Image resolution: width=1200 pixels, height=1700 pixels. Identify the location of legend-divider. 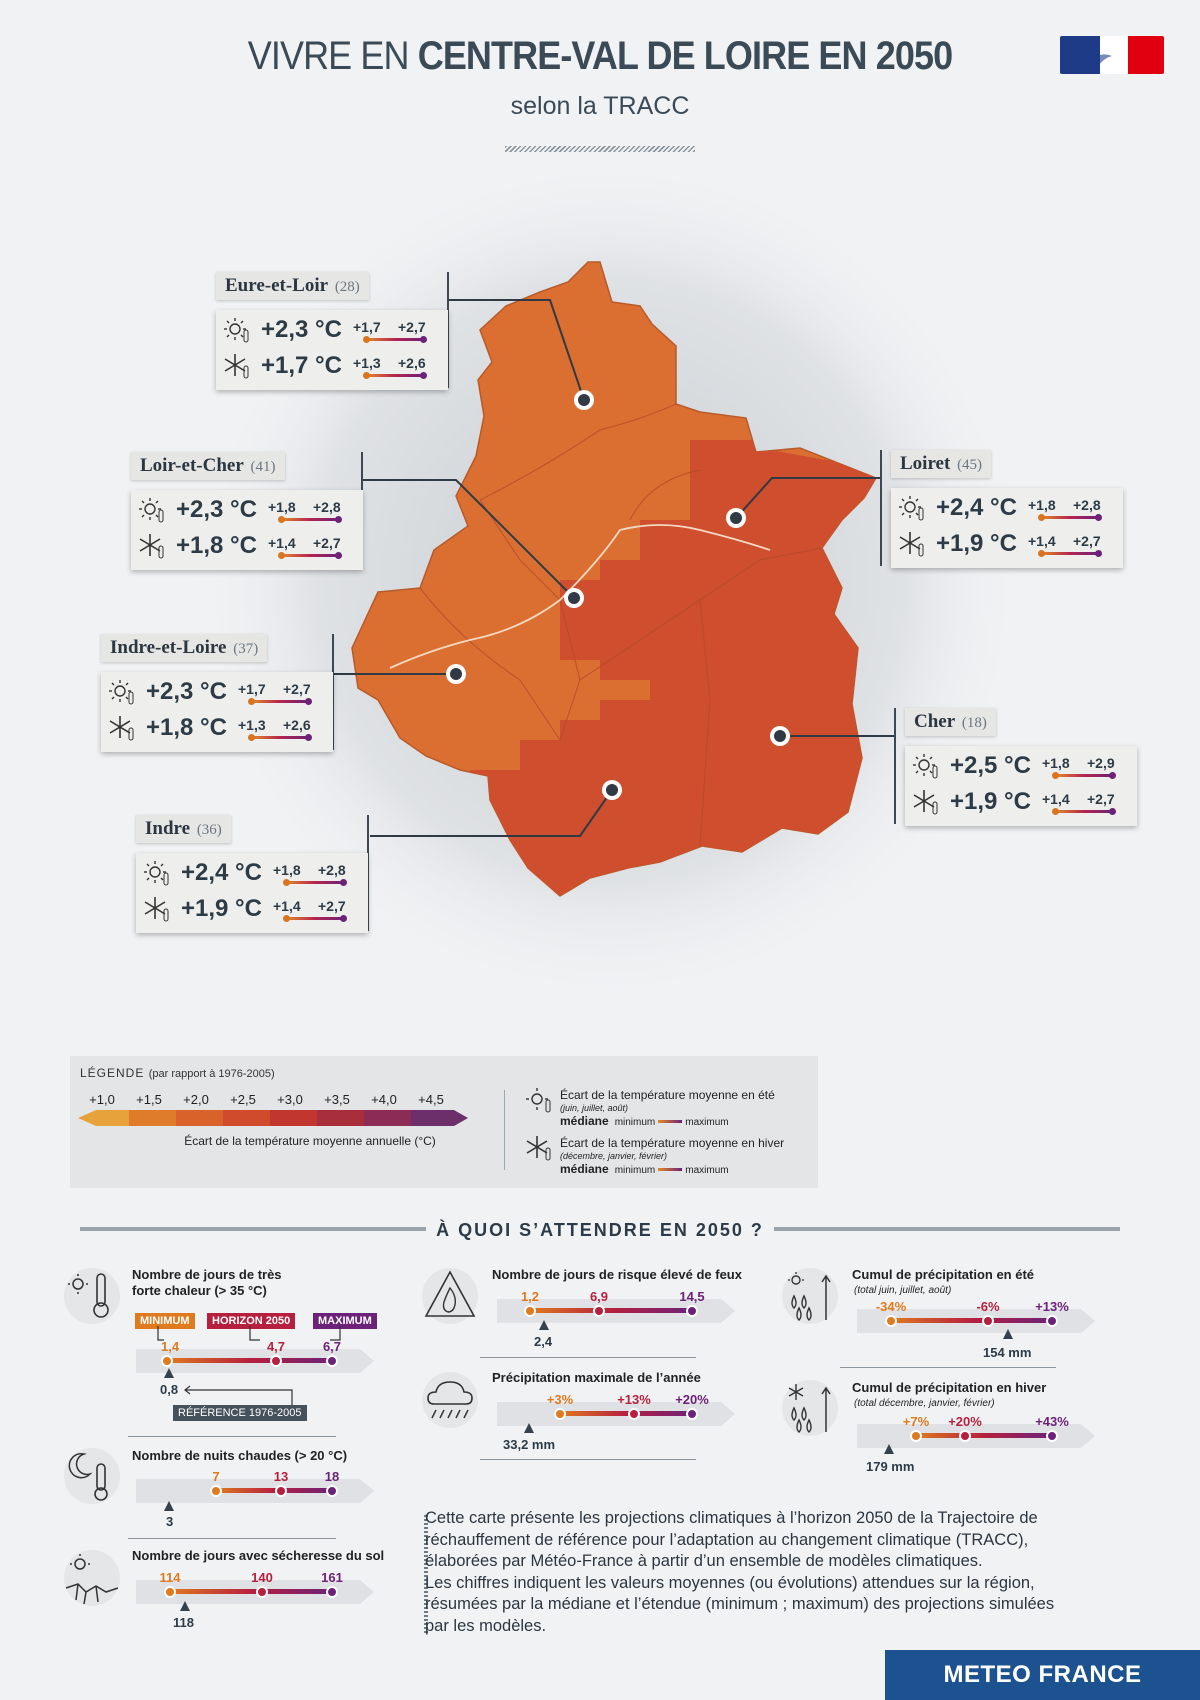
(504, 1130).